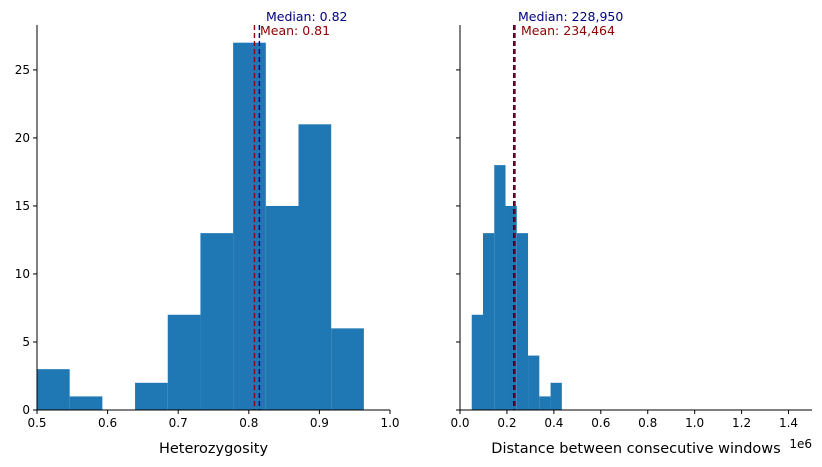 The width and height of the screenshot is (822, 467). What do you see at coordinates (635, 449) in the screenshot?
I see `distance-x-label: Distance between consecutive windows` at bounding box center [635, 449].